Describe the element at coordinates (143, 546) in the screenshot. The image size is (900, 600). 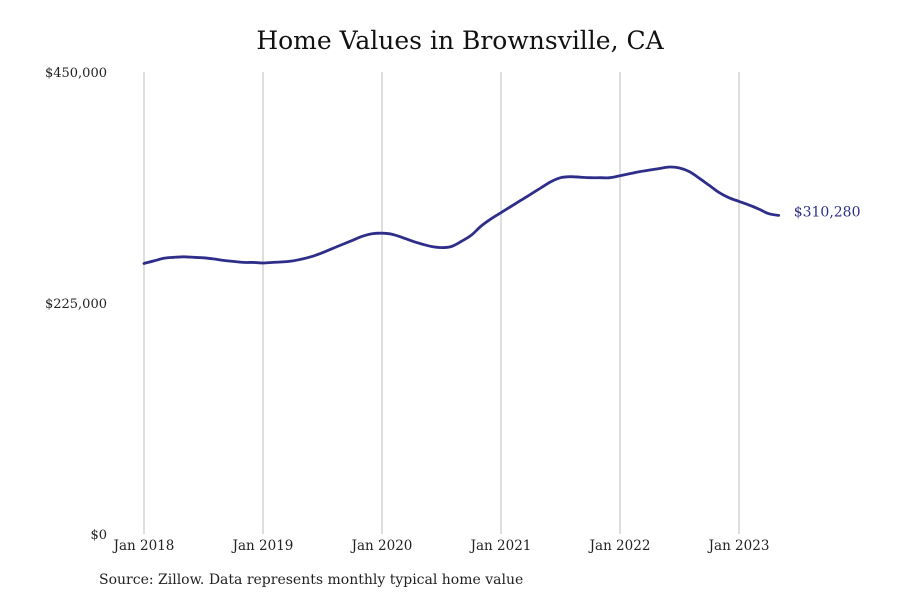
I see `x-tick-label: Jan 2018` at that location.